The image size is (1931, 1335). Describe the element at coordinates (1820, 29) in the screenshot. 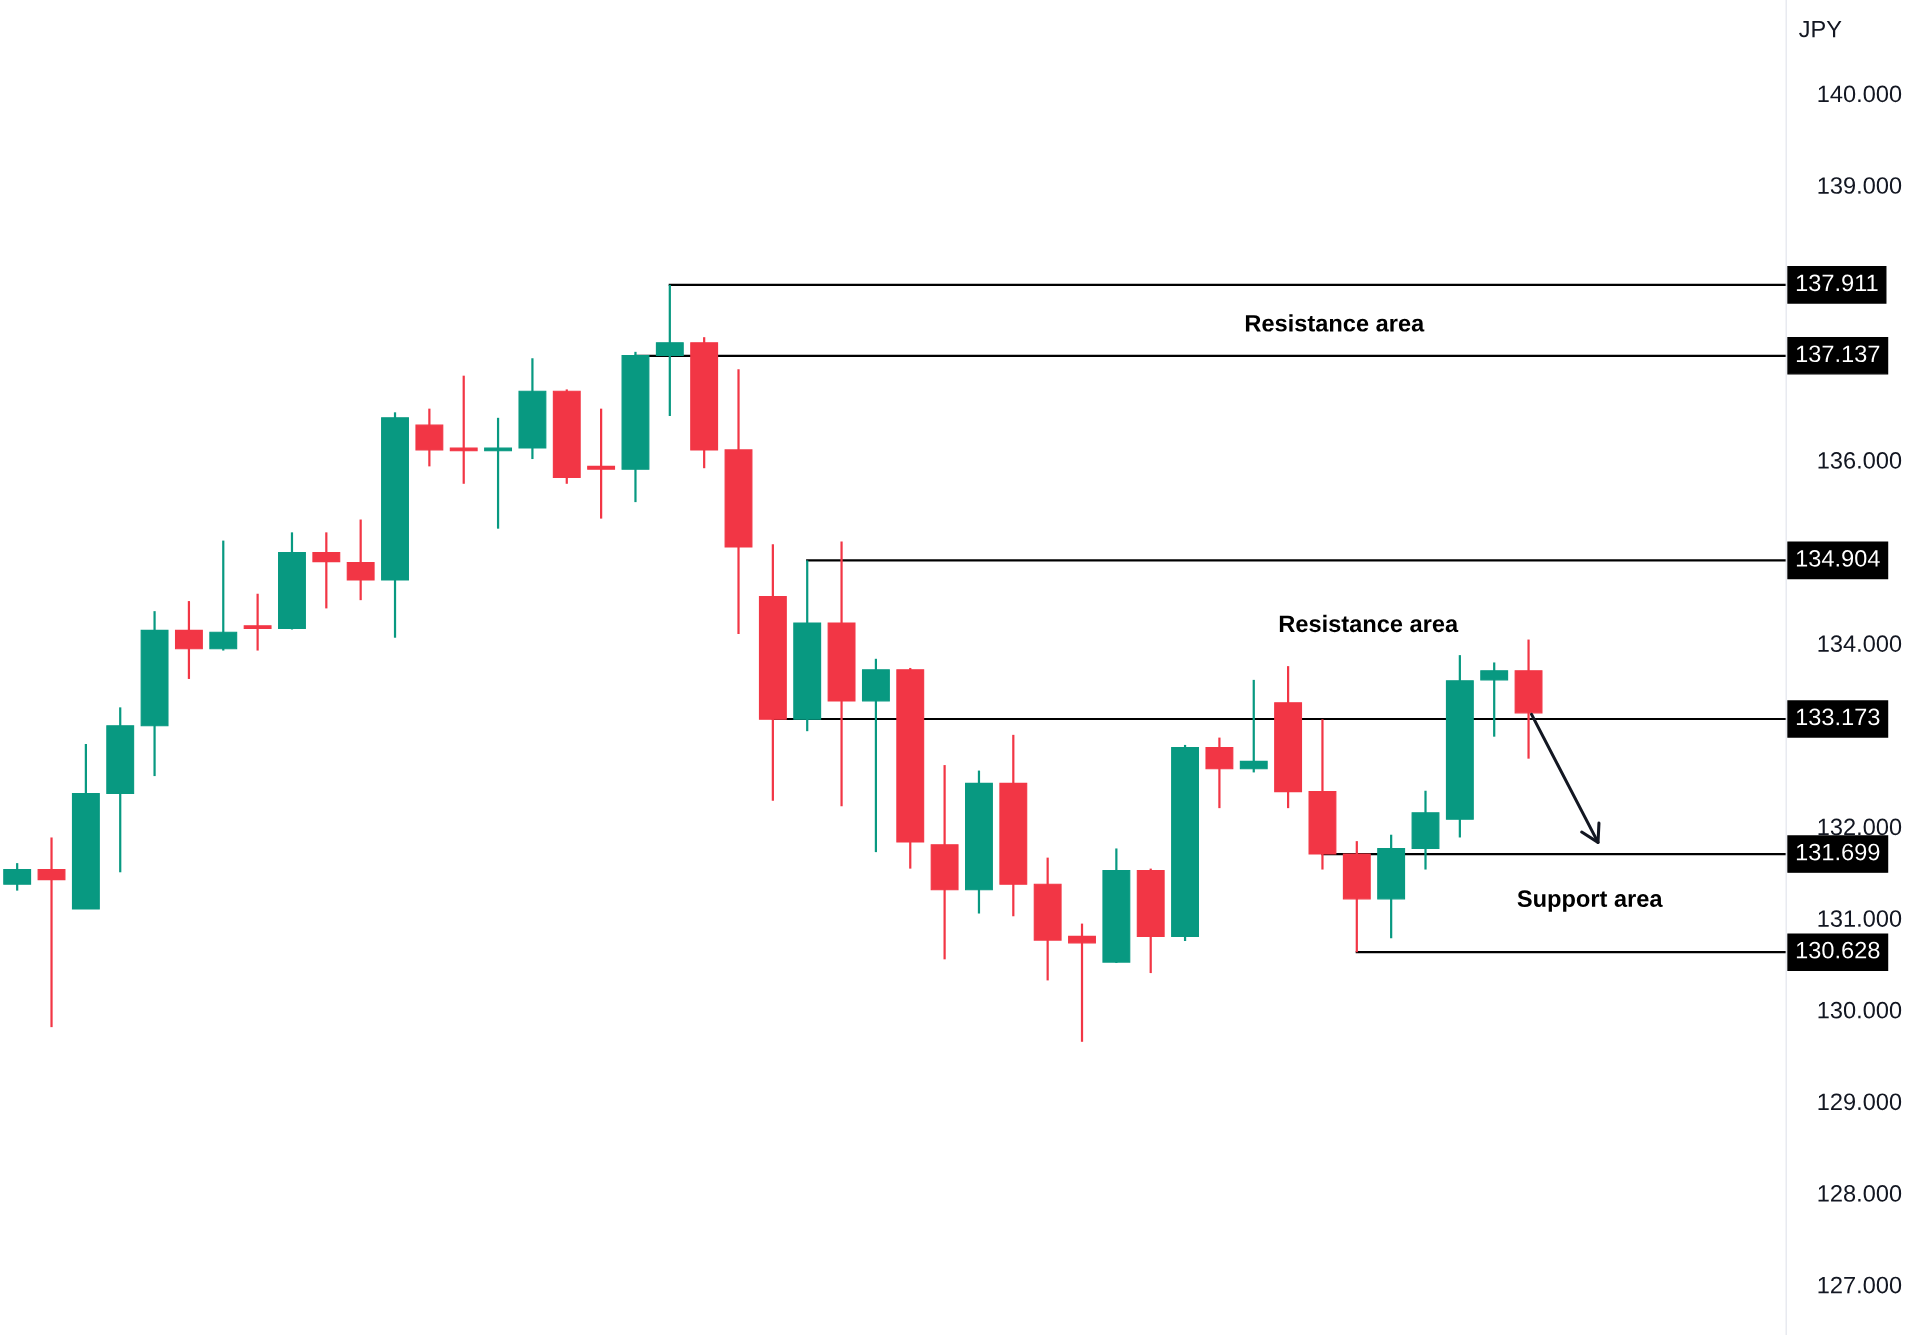

I see `y-axis-title: JPY` at that location.